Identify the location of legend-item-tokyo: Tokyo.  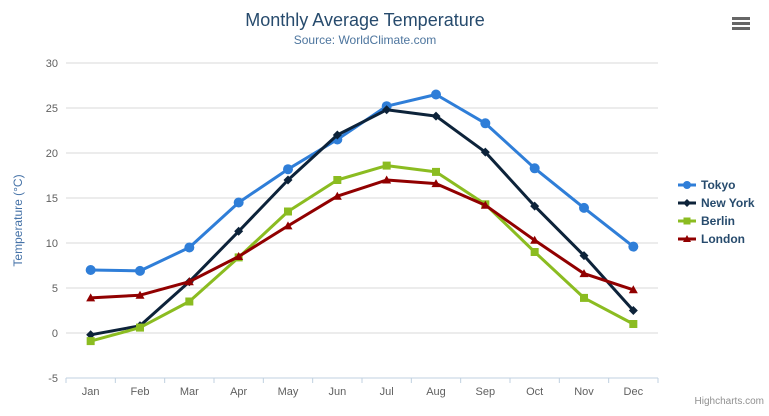
(716, 185).